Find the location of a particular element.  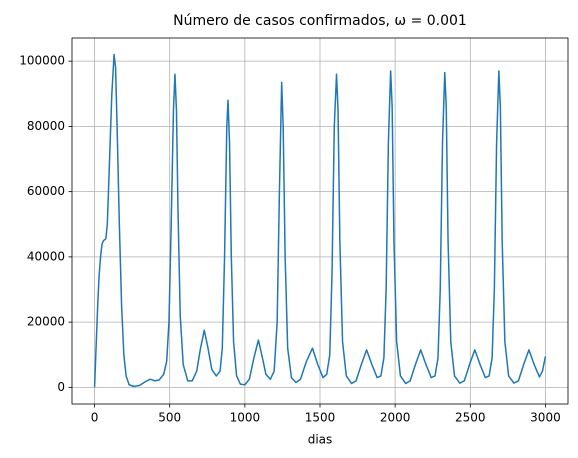

x-tick-label: 2500 is located at coordinates (470, 418).